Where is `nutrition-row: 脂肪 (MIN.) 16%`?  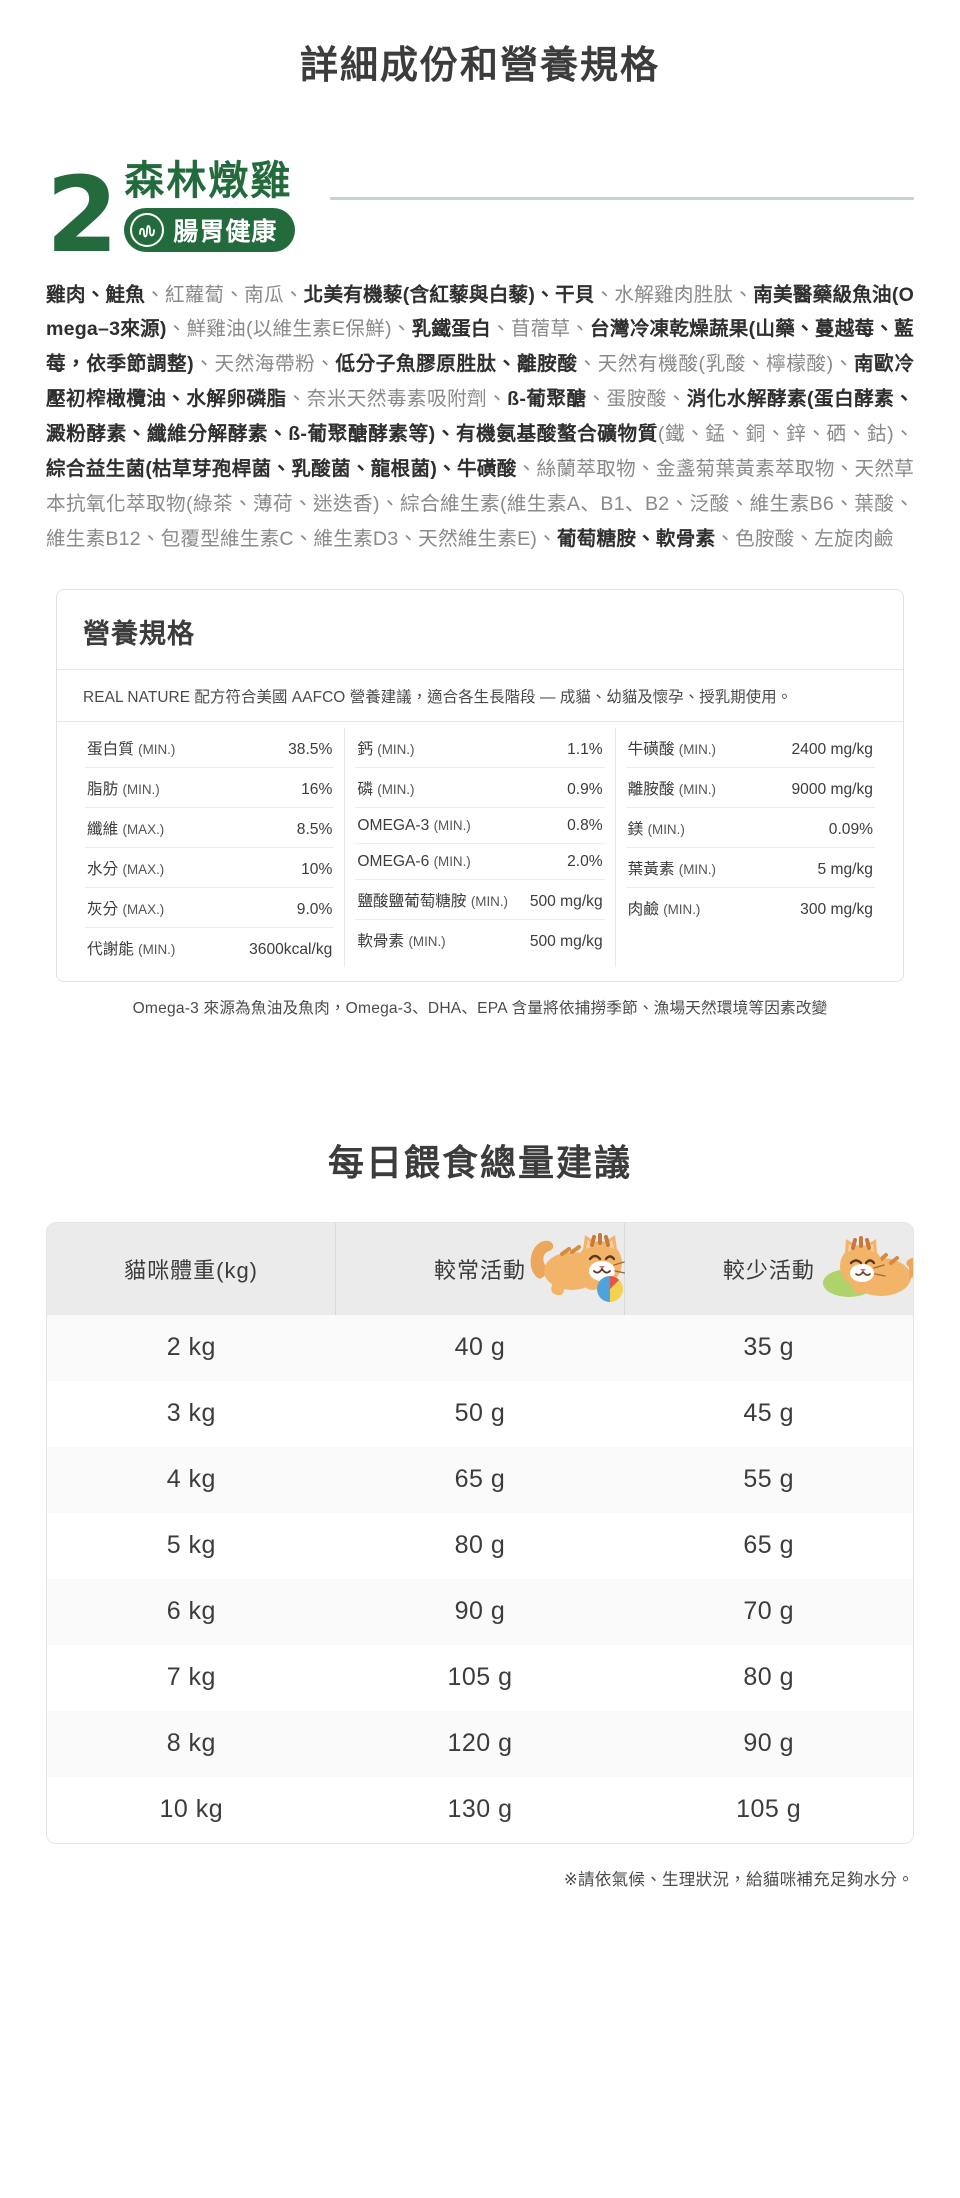
nutrition-row: 脂肪 (MIN.) 16% is located at coordinates (210, 788).